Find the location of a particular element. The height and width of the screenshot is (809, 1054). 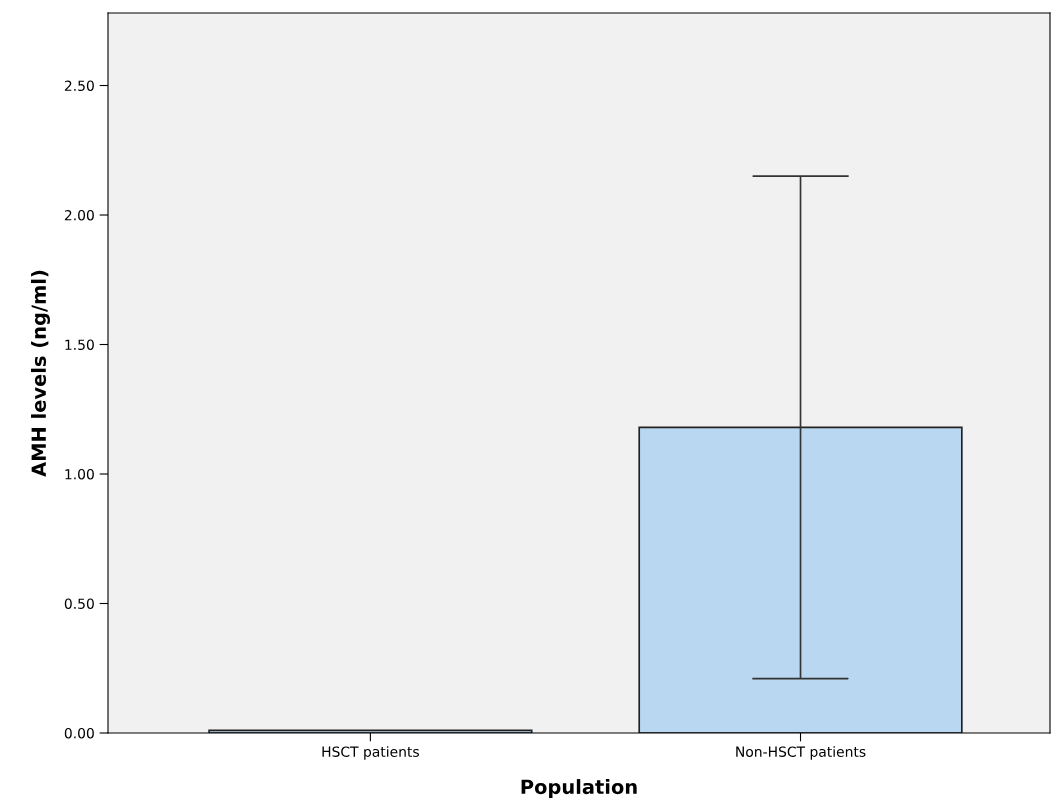

x-tick-label: HSCT patients is located at coordinates (370, 753).